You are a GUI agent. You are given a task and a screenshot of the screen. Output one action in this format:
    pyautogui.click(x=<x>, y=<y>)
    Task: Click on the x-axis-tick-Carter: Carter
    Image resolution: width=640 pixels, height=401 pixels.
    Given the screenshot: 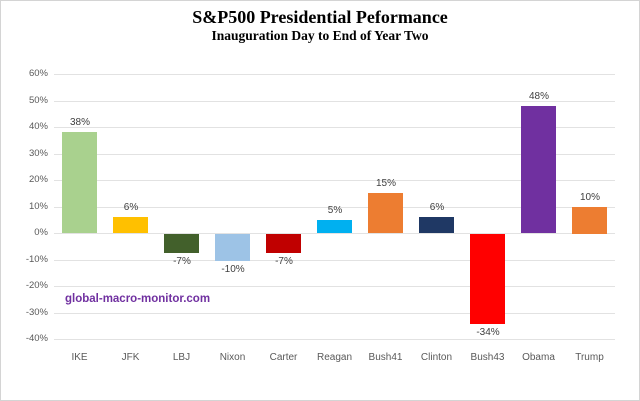 What is the action you would take?
    pyautogui.click(x=283, y=357)
    